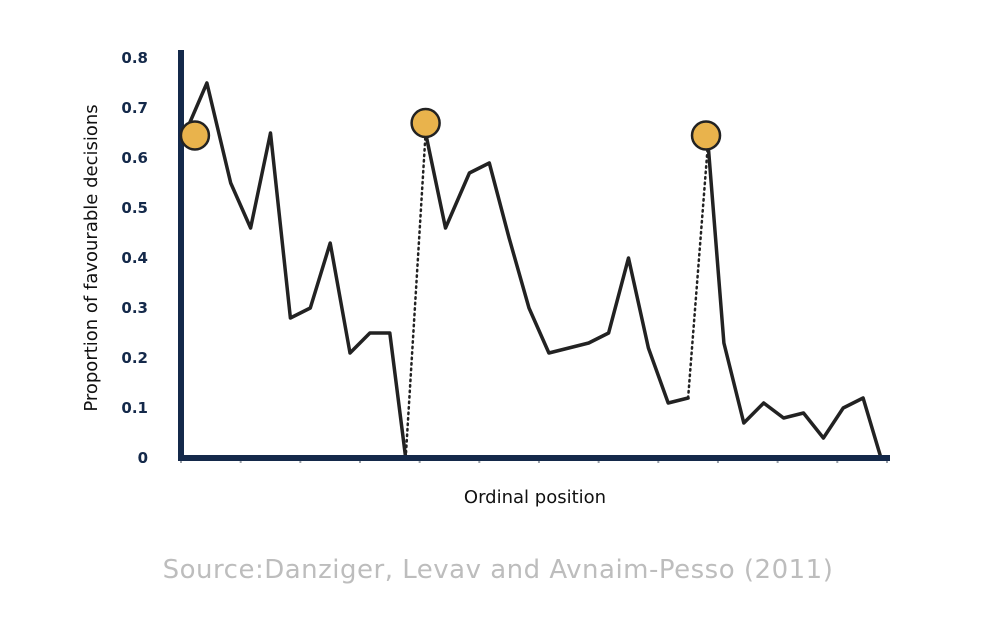 The height and width of the screenshot is (636, 996). Describe the element at coordinates (134, 408) in the screenshot. I see `y-tick-label: 0.1` at that location.